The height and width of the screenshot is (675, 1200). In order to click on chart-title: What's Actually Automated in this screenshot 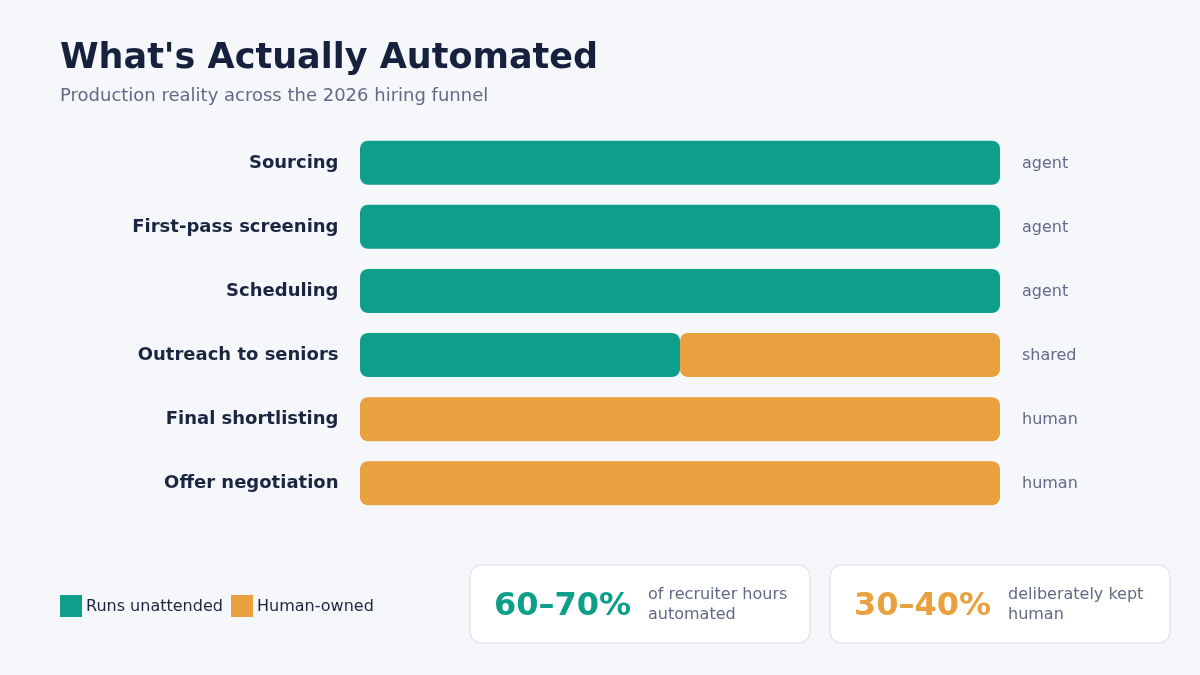, I will do `click(329, 56)`.